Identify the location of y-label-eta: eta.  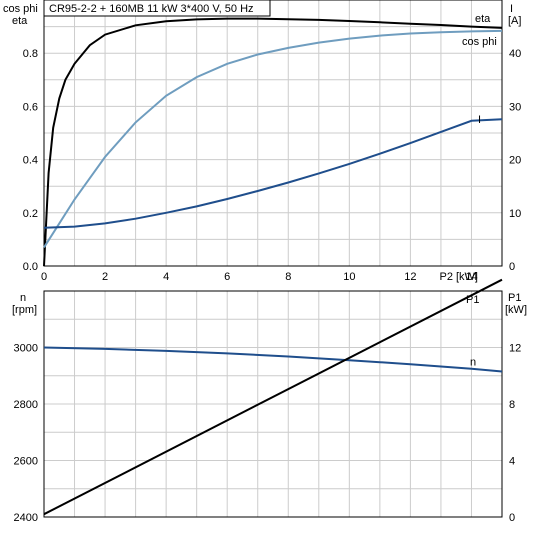
(20, 21).